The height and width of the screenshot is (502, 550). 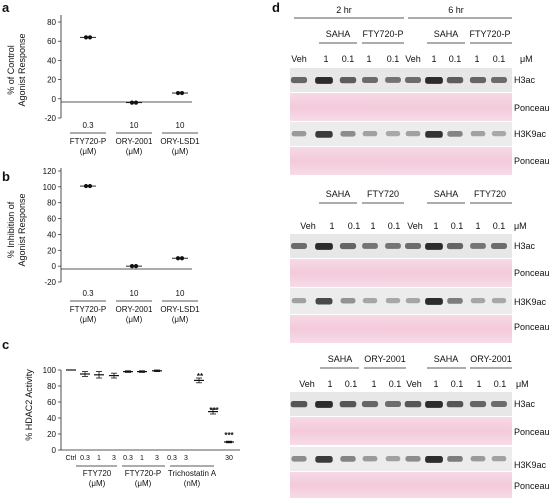 I want to click on panel-a-y-ticks: 80 60 40 20 0 -20, so click(x=52, y=70).